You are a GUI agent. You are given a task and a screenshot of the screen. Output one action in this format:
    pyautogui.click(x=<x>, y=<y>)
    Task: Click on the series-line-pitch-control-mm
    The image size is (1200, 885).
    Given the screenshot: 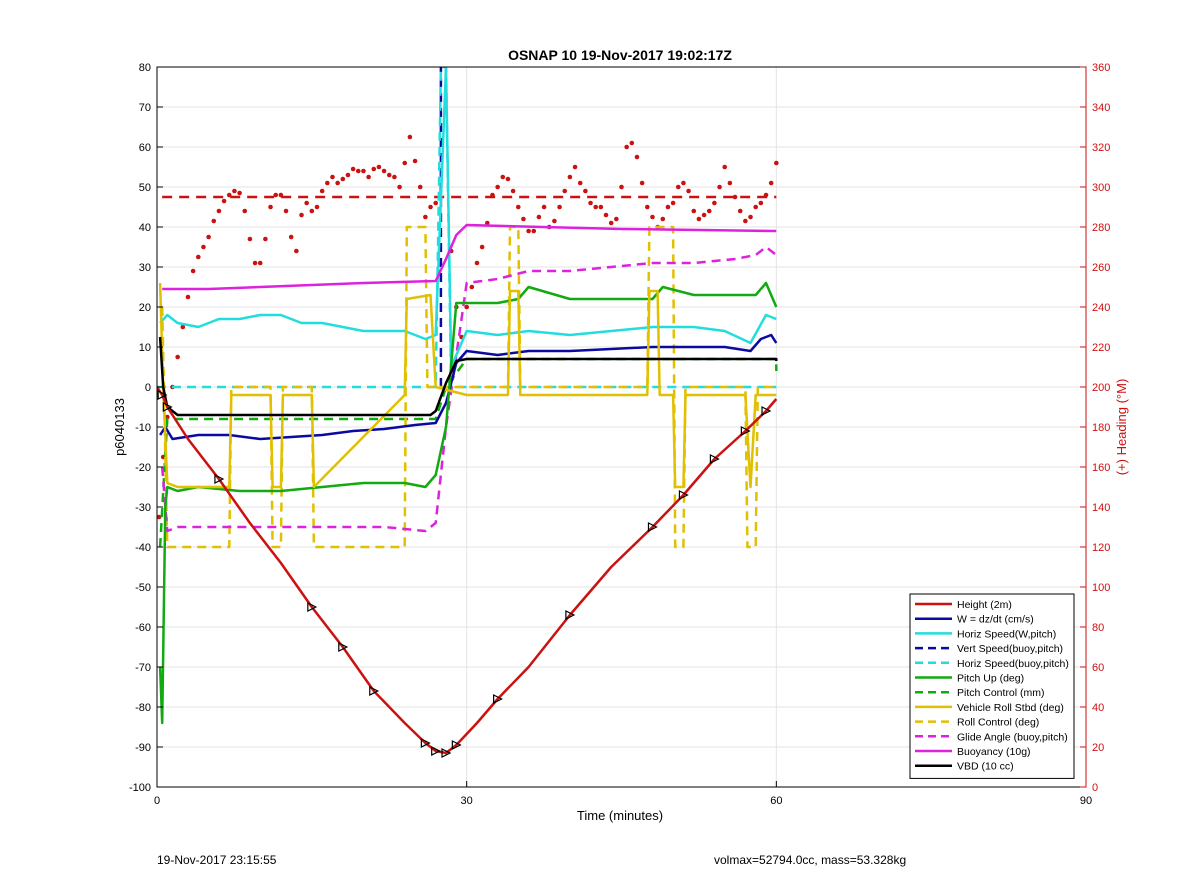 What is the action you would take?
    pyautogui.click(x=468, y=452)
    